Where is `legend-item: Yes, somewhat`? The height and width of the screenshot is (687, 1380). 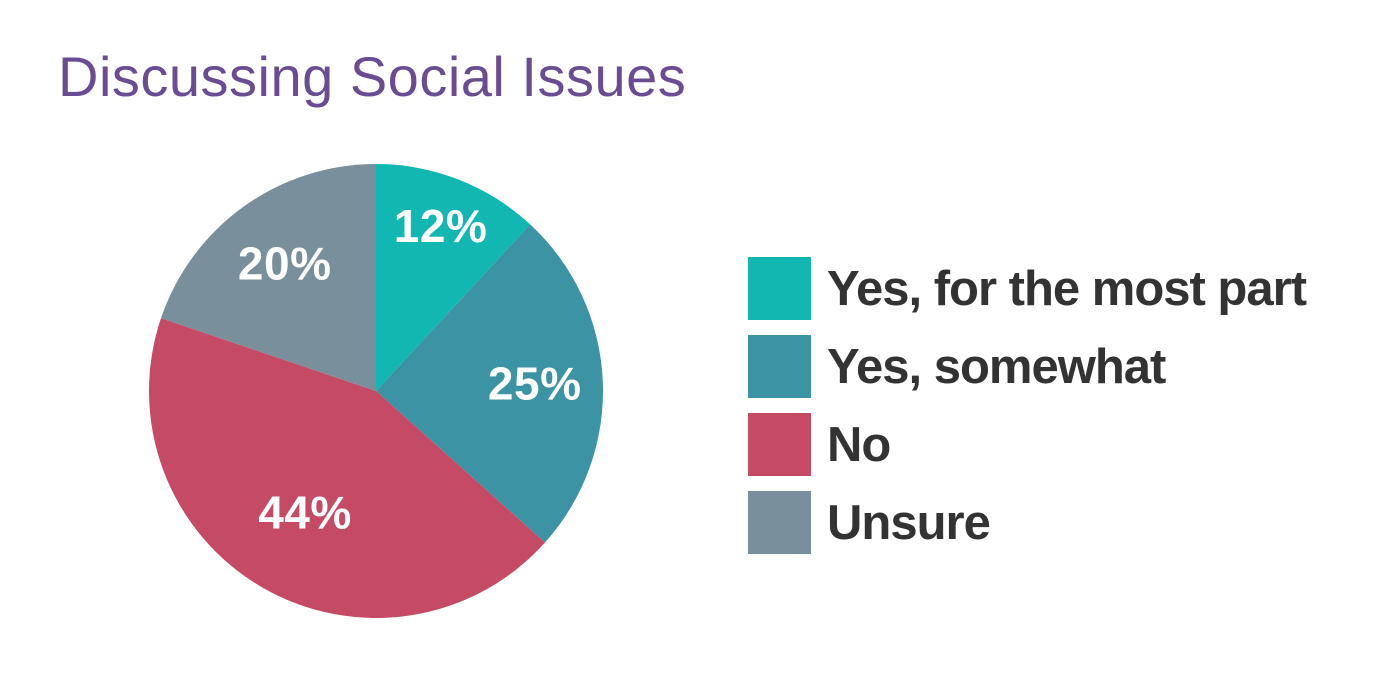 legend-item: Yes, somewhat is located at coordinates (1027, 366).